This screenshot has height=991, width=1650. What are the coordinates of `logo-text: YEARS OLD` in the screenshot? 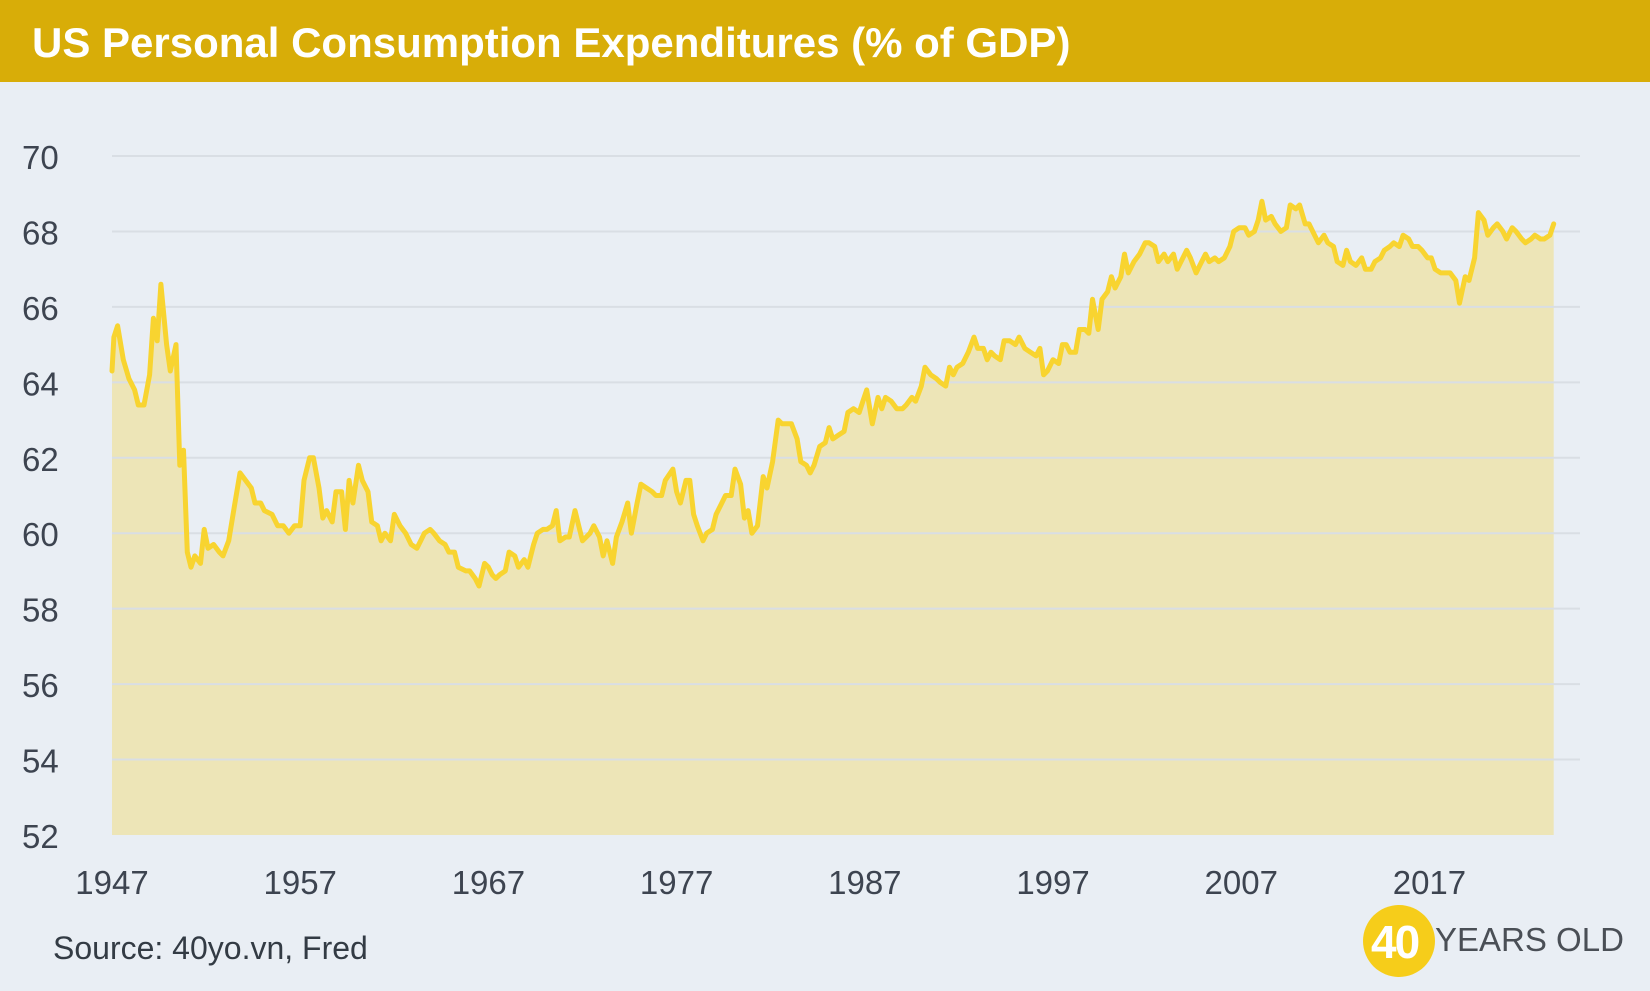 It's located at (1529, 939).